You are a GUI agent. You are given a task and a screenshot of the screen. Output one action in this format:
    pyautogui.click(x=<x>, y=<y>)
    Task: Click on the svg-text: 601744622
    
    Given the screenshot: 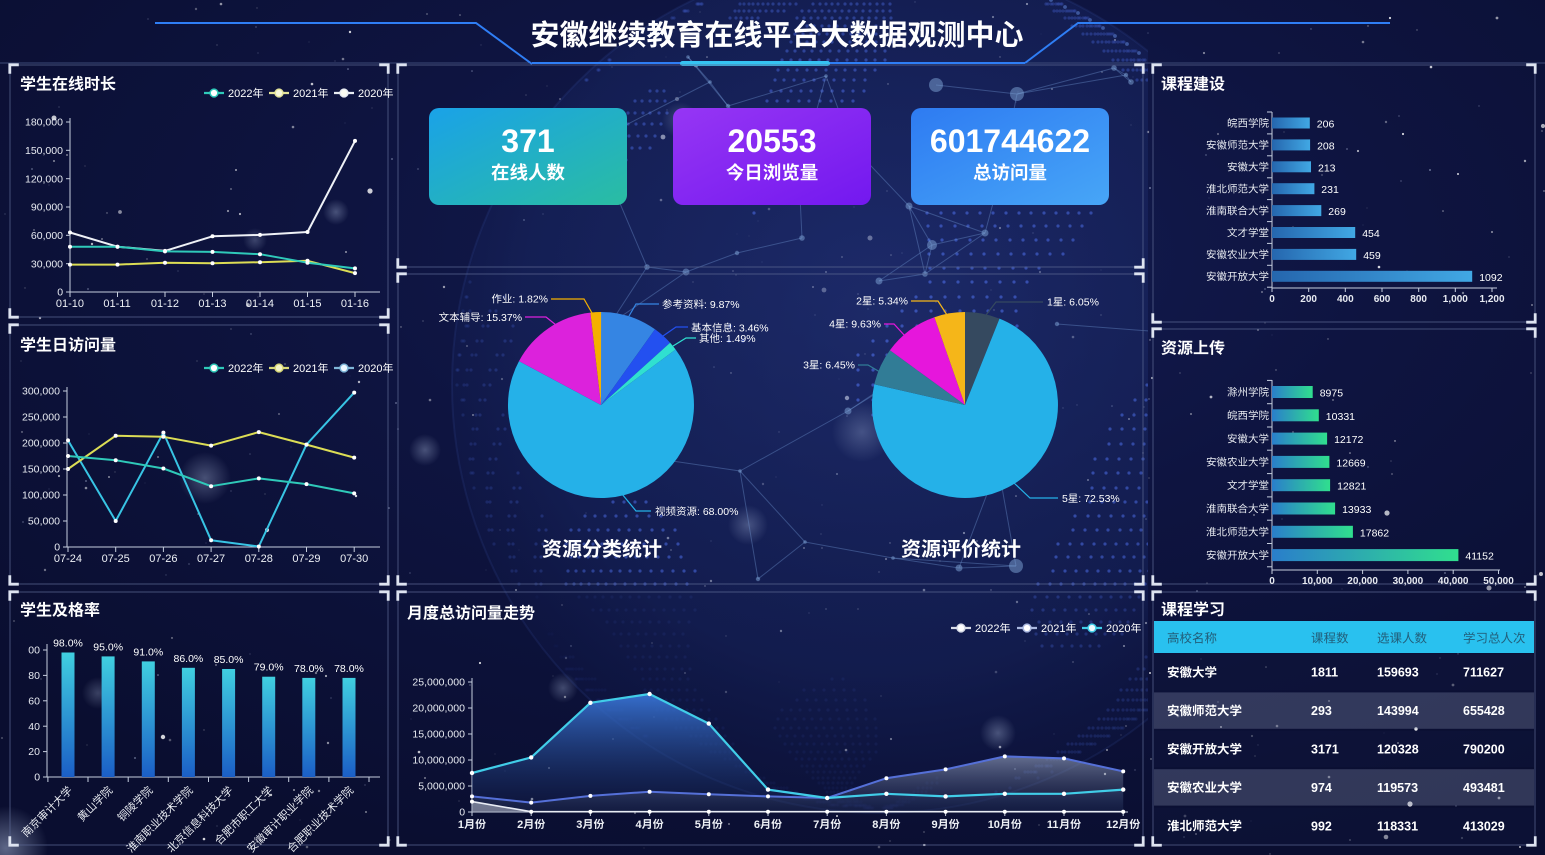 What is the action you would take?
    pyautogui.click(x=1010, y=141)
    